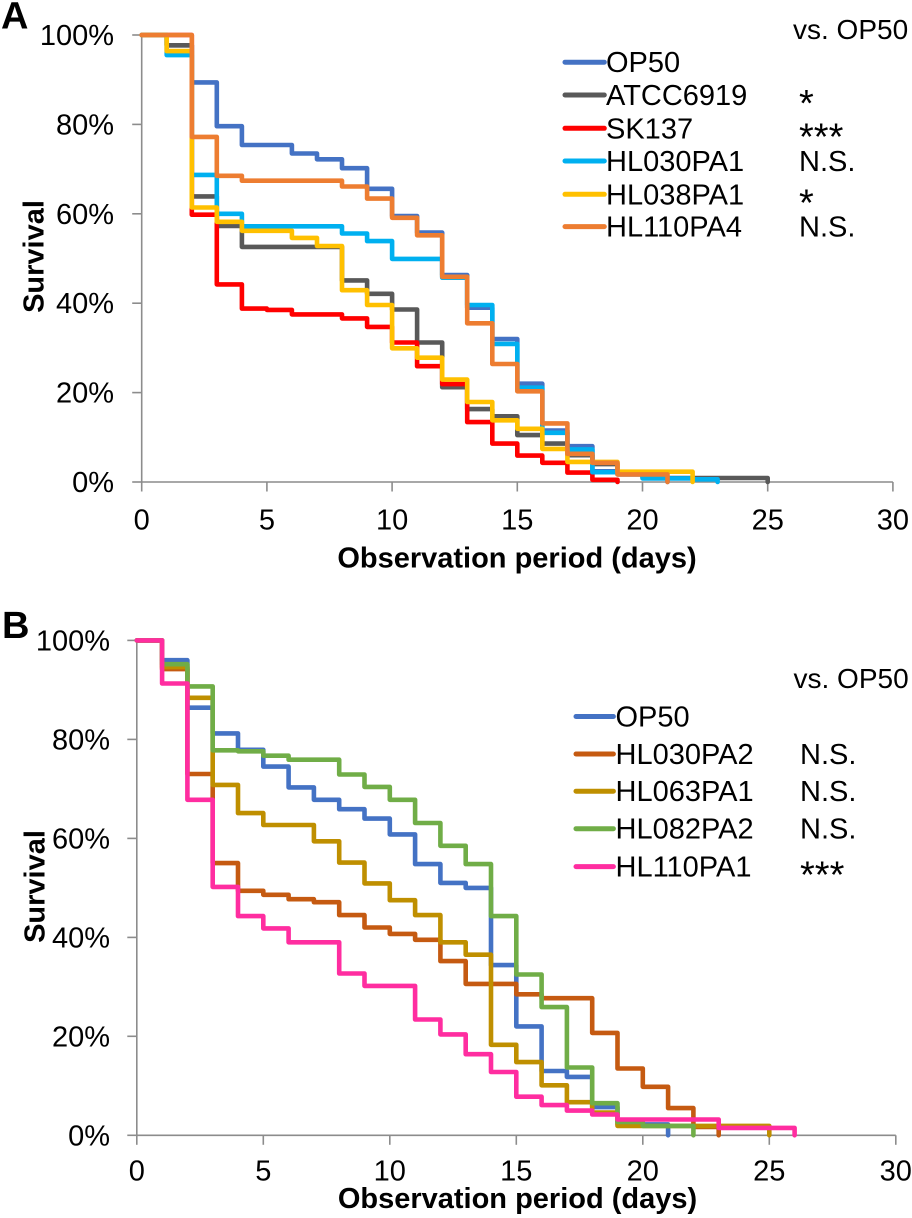  I want to click on svg-text: HL110PA4, so click(674, 228).